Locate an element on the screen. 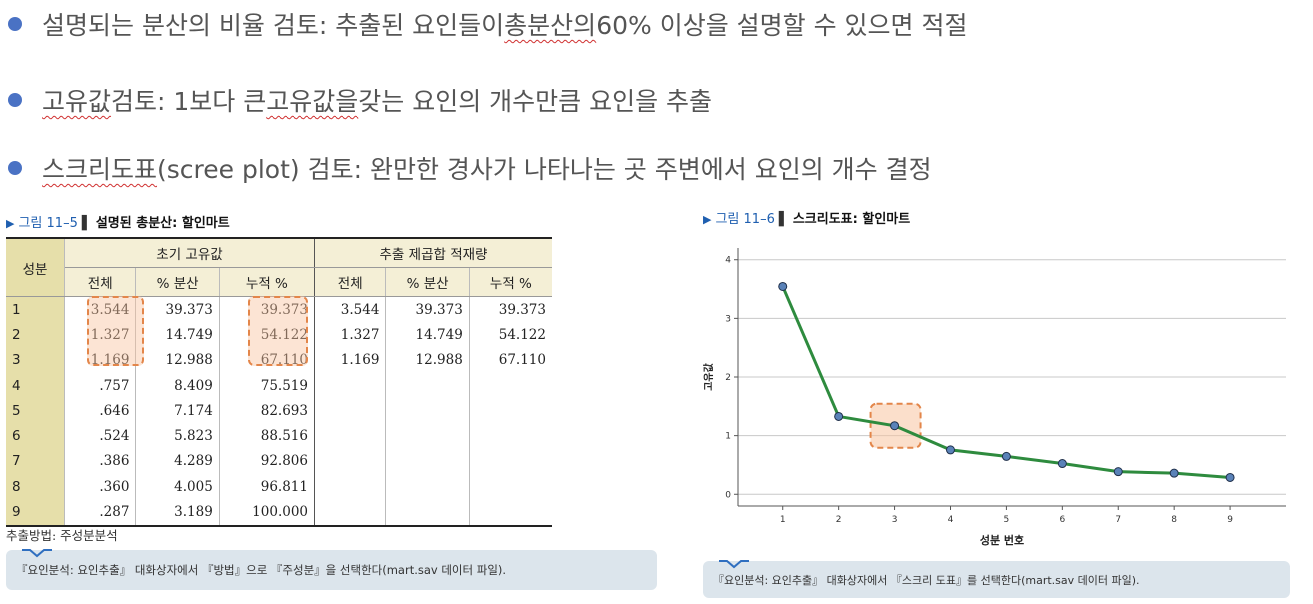 The image size is (1313, 604). value-cell: 54.122 is located at coordinates (267, 335).